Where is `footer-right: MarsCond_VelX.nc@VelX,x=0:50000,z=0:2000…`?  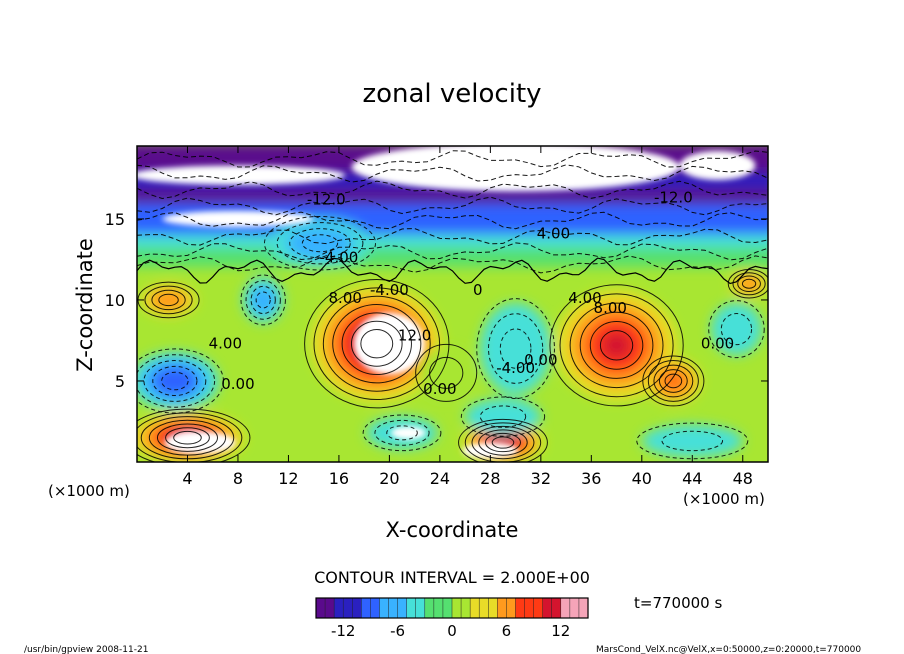
footer-right: MarsCond_VelX.nc@VelX,x=0:50000,z=0:2000… is located at coordinates (728, 649).